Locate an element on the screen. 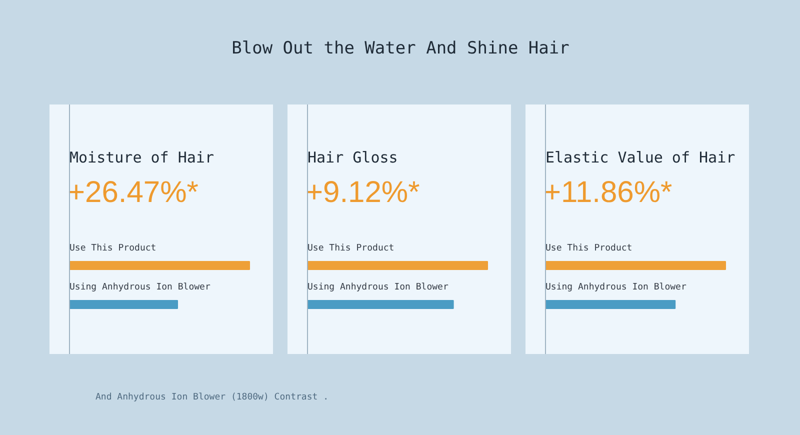  chart-subtitle: +9.12%* is located at coordinates (363, 192).